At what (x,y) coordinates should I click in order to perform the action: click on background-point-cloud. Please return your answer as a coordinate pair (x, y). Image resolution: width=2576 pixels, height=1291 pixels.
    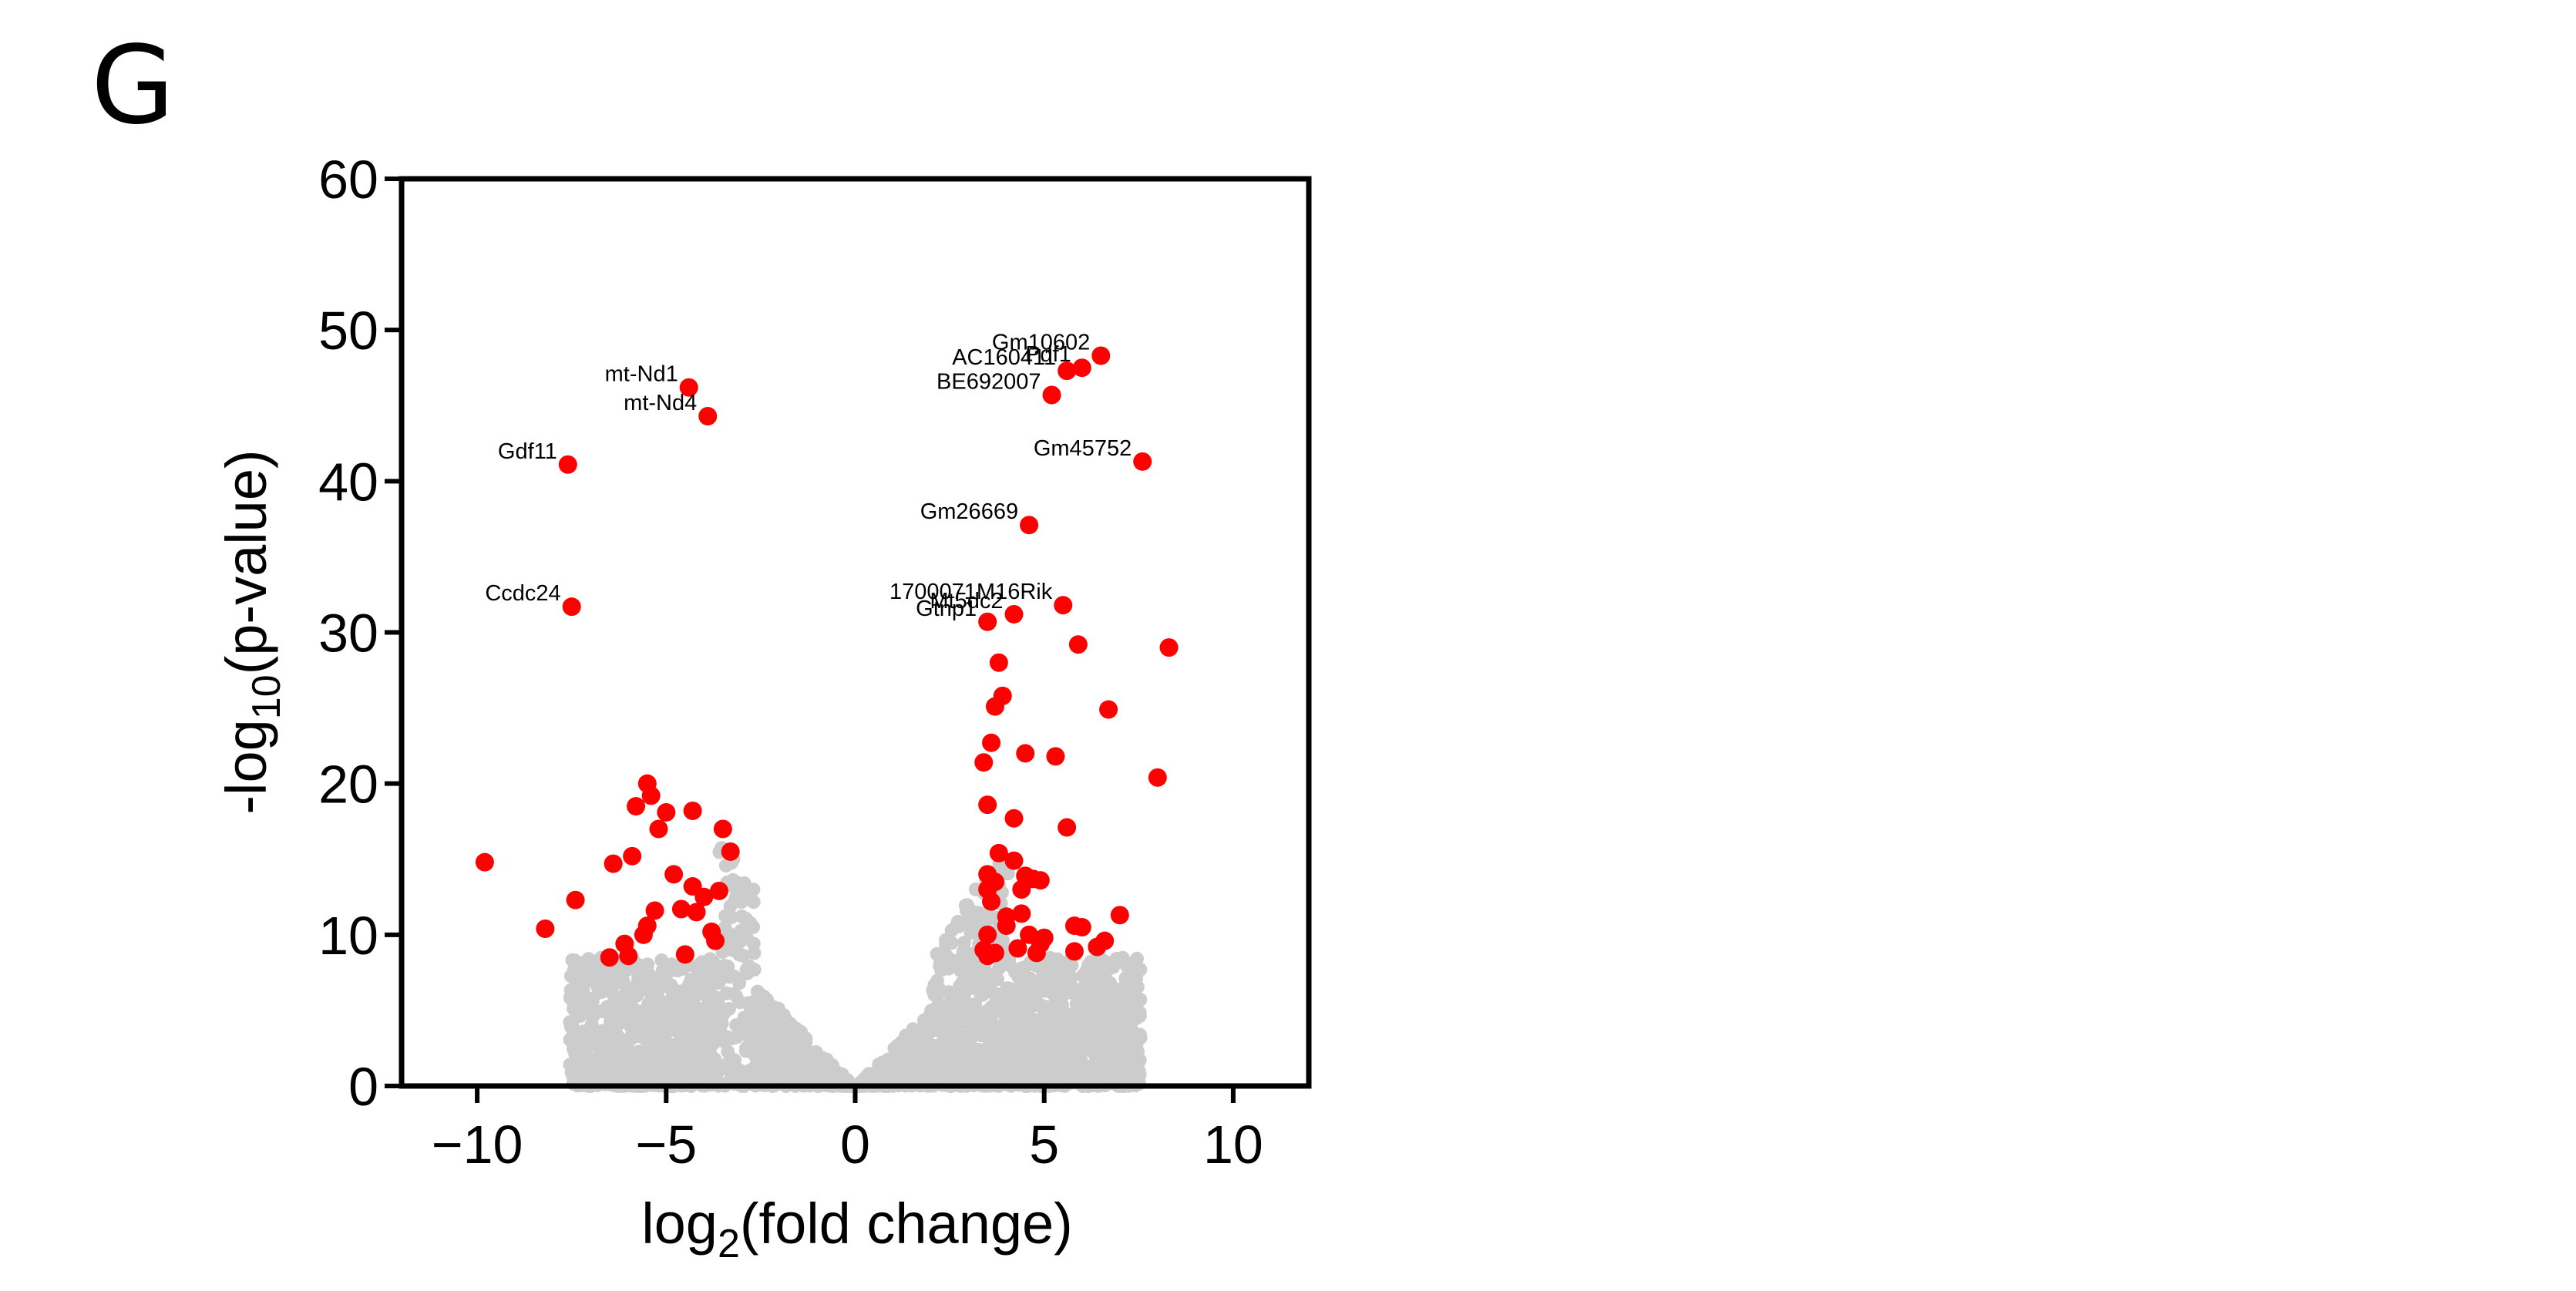
    Looking at the image, I should click on (855, 967).